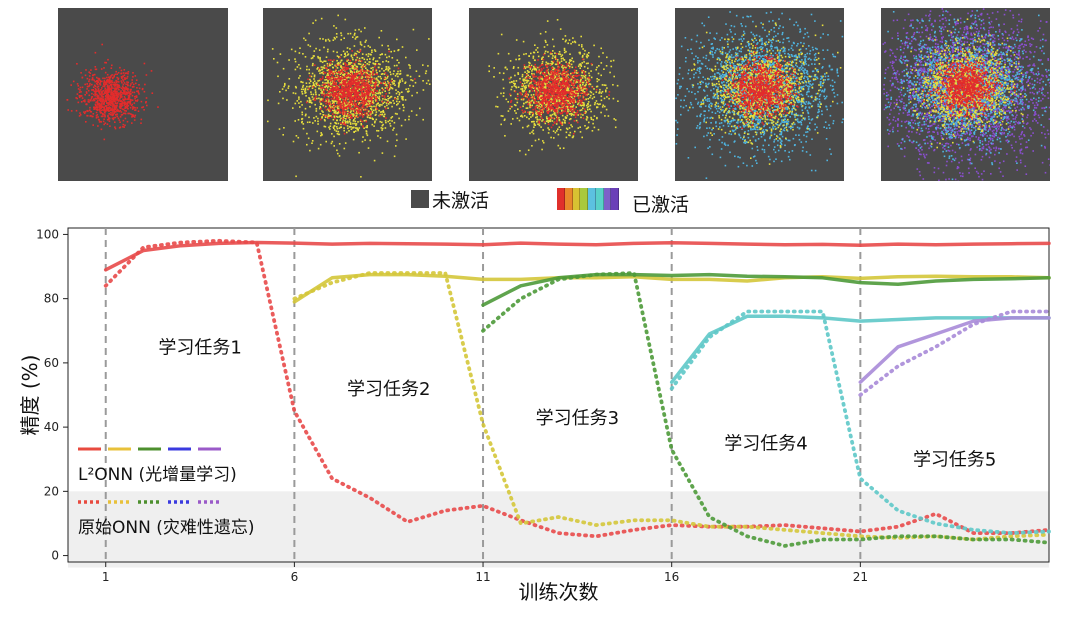 This screenshot has width=1080, height=617. What do you see at coordinates (461, 201) in the screenshot?
I see `inactive-label: 未激活` at bounding box center [461, 201].